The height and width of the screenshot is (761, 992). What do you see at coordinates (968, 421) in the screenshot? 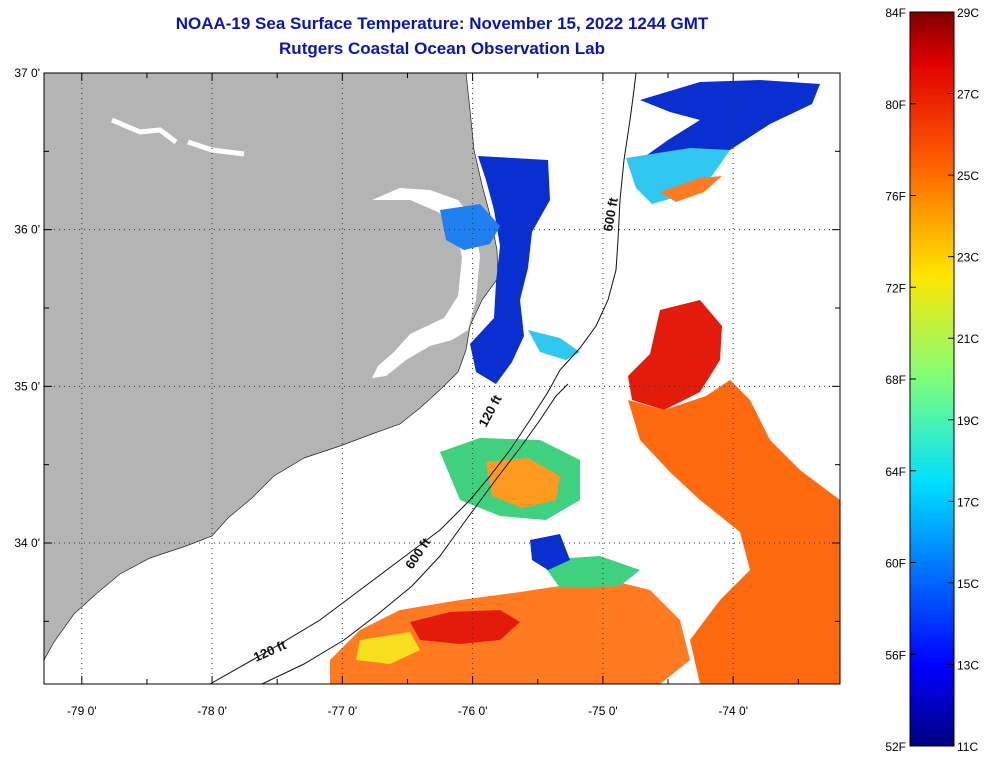
I see `colorbar-c-label: 19C` at bounding box center [968, 421].